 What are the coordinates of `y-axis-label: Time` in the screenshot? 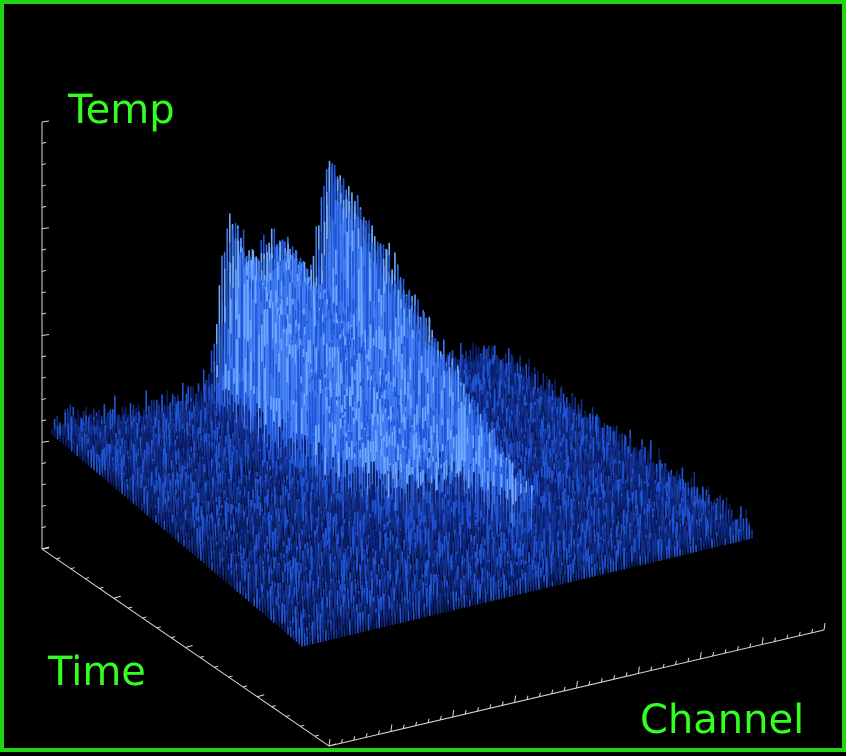 It's located at (97, 672).